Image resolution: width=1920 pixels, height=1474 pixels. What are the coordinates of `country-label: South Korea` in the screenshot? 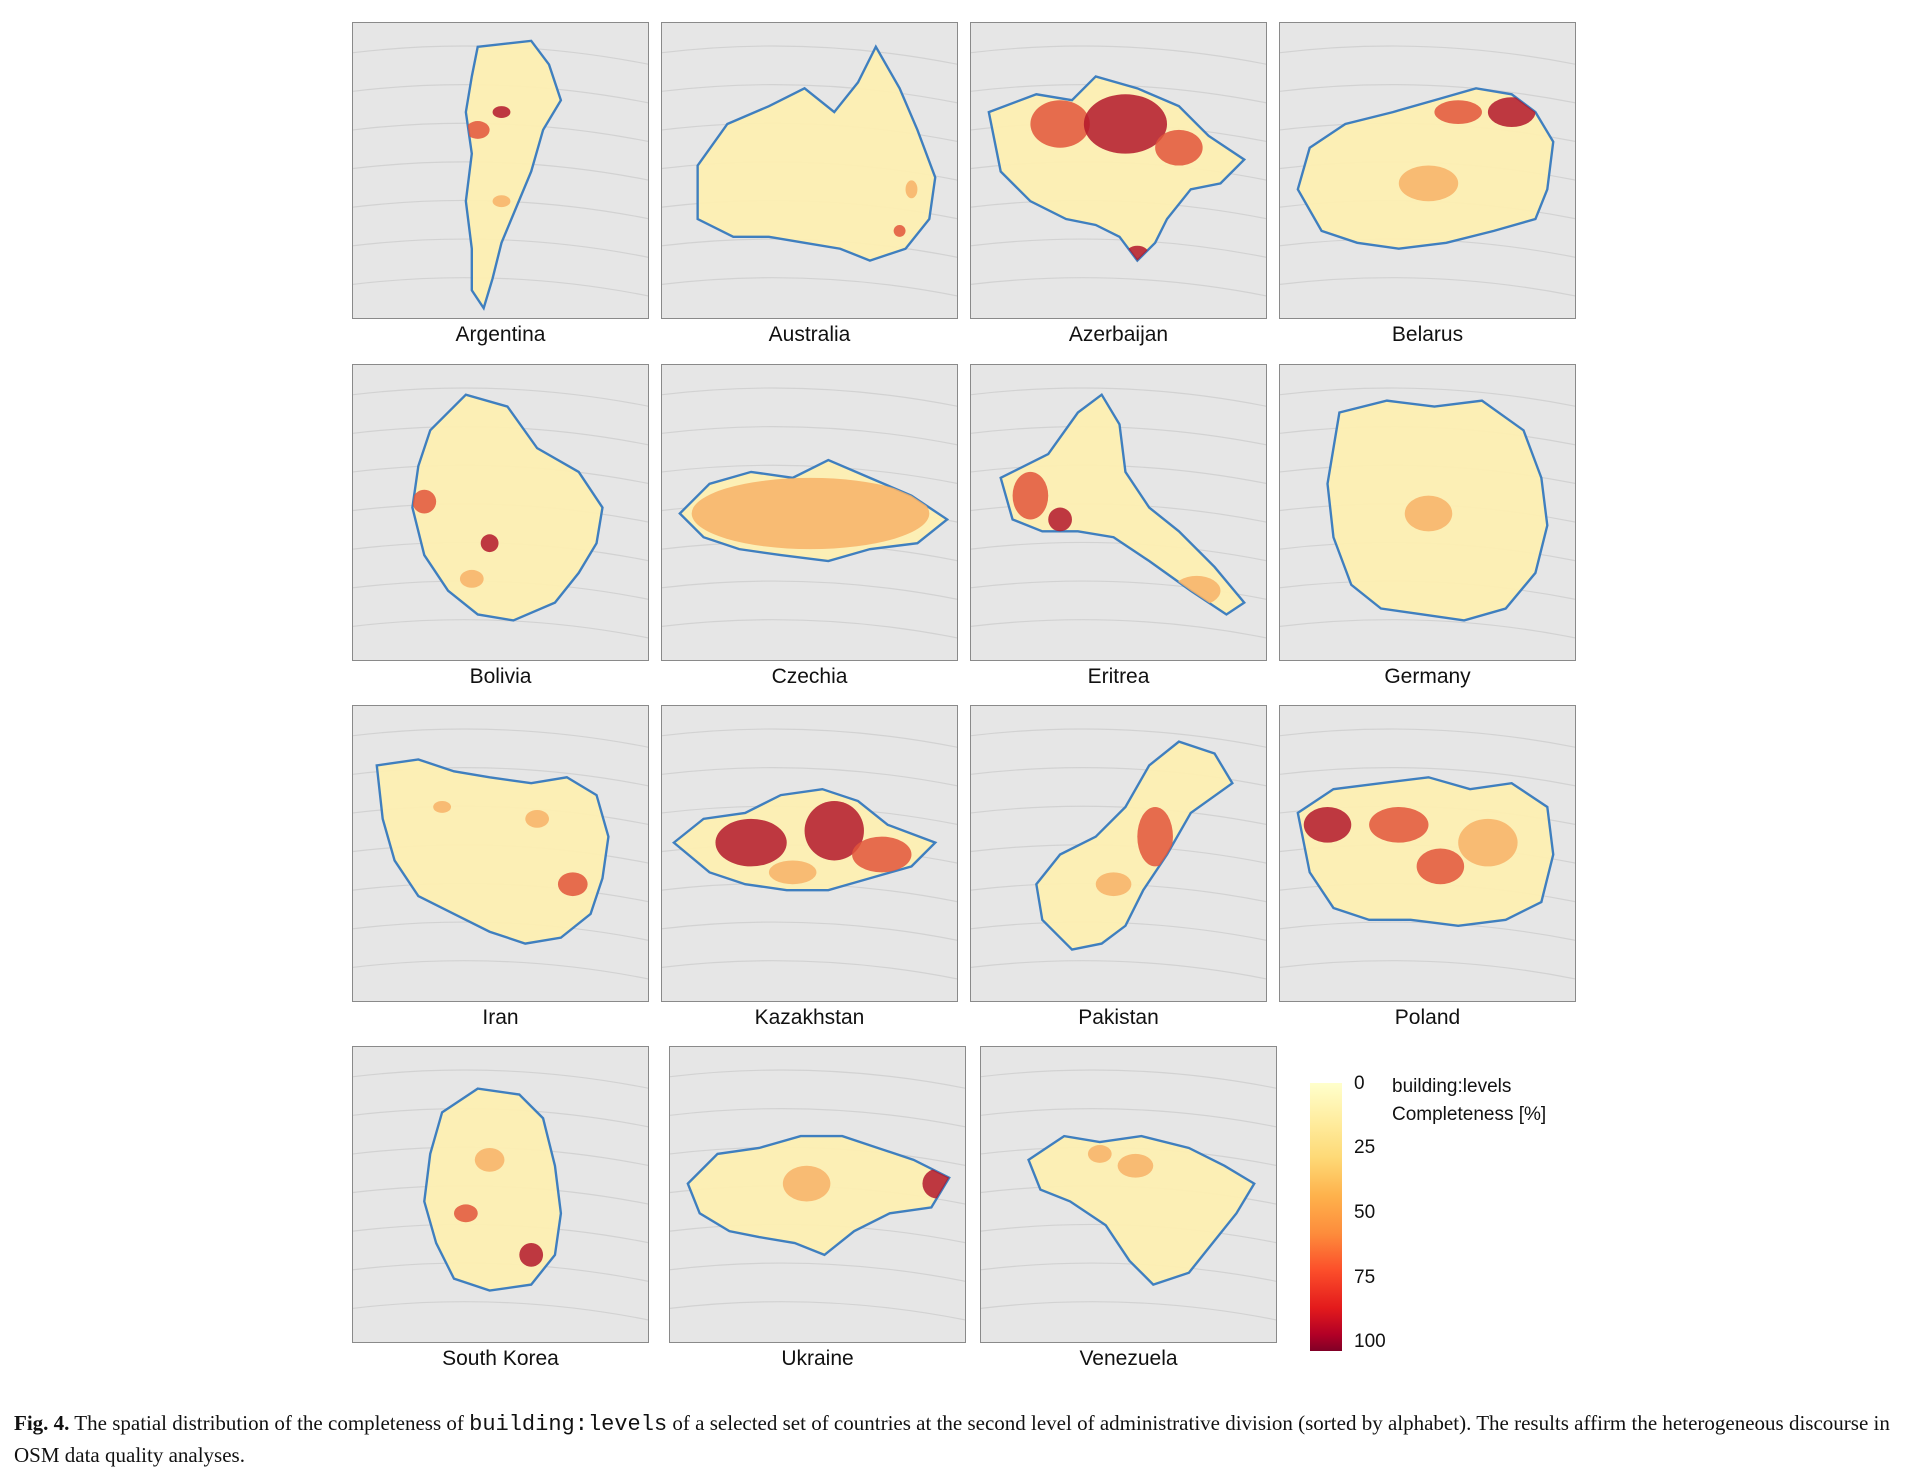 It's located at (500, 1358).